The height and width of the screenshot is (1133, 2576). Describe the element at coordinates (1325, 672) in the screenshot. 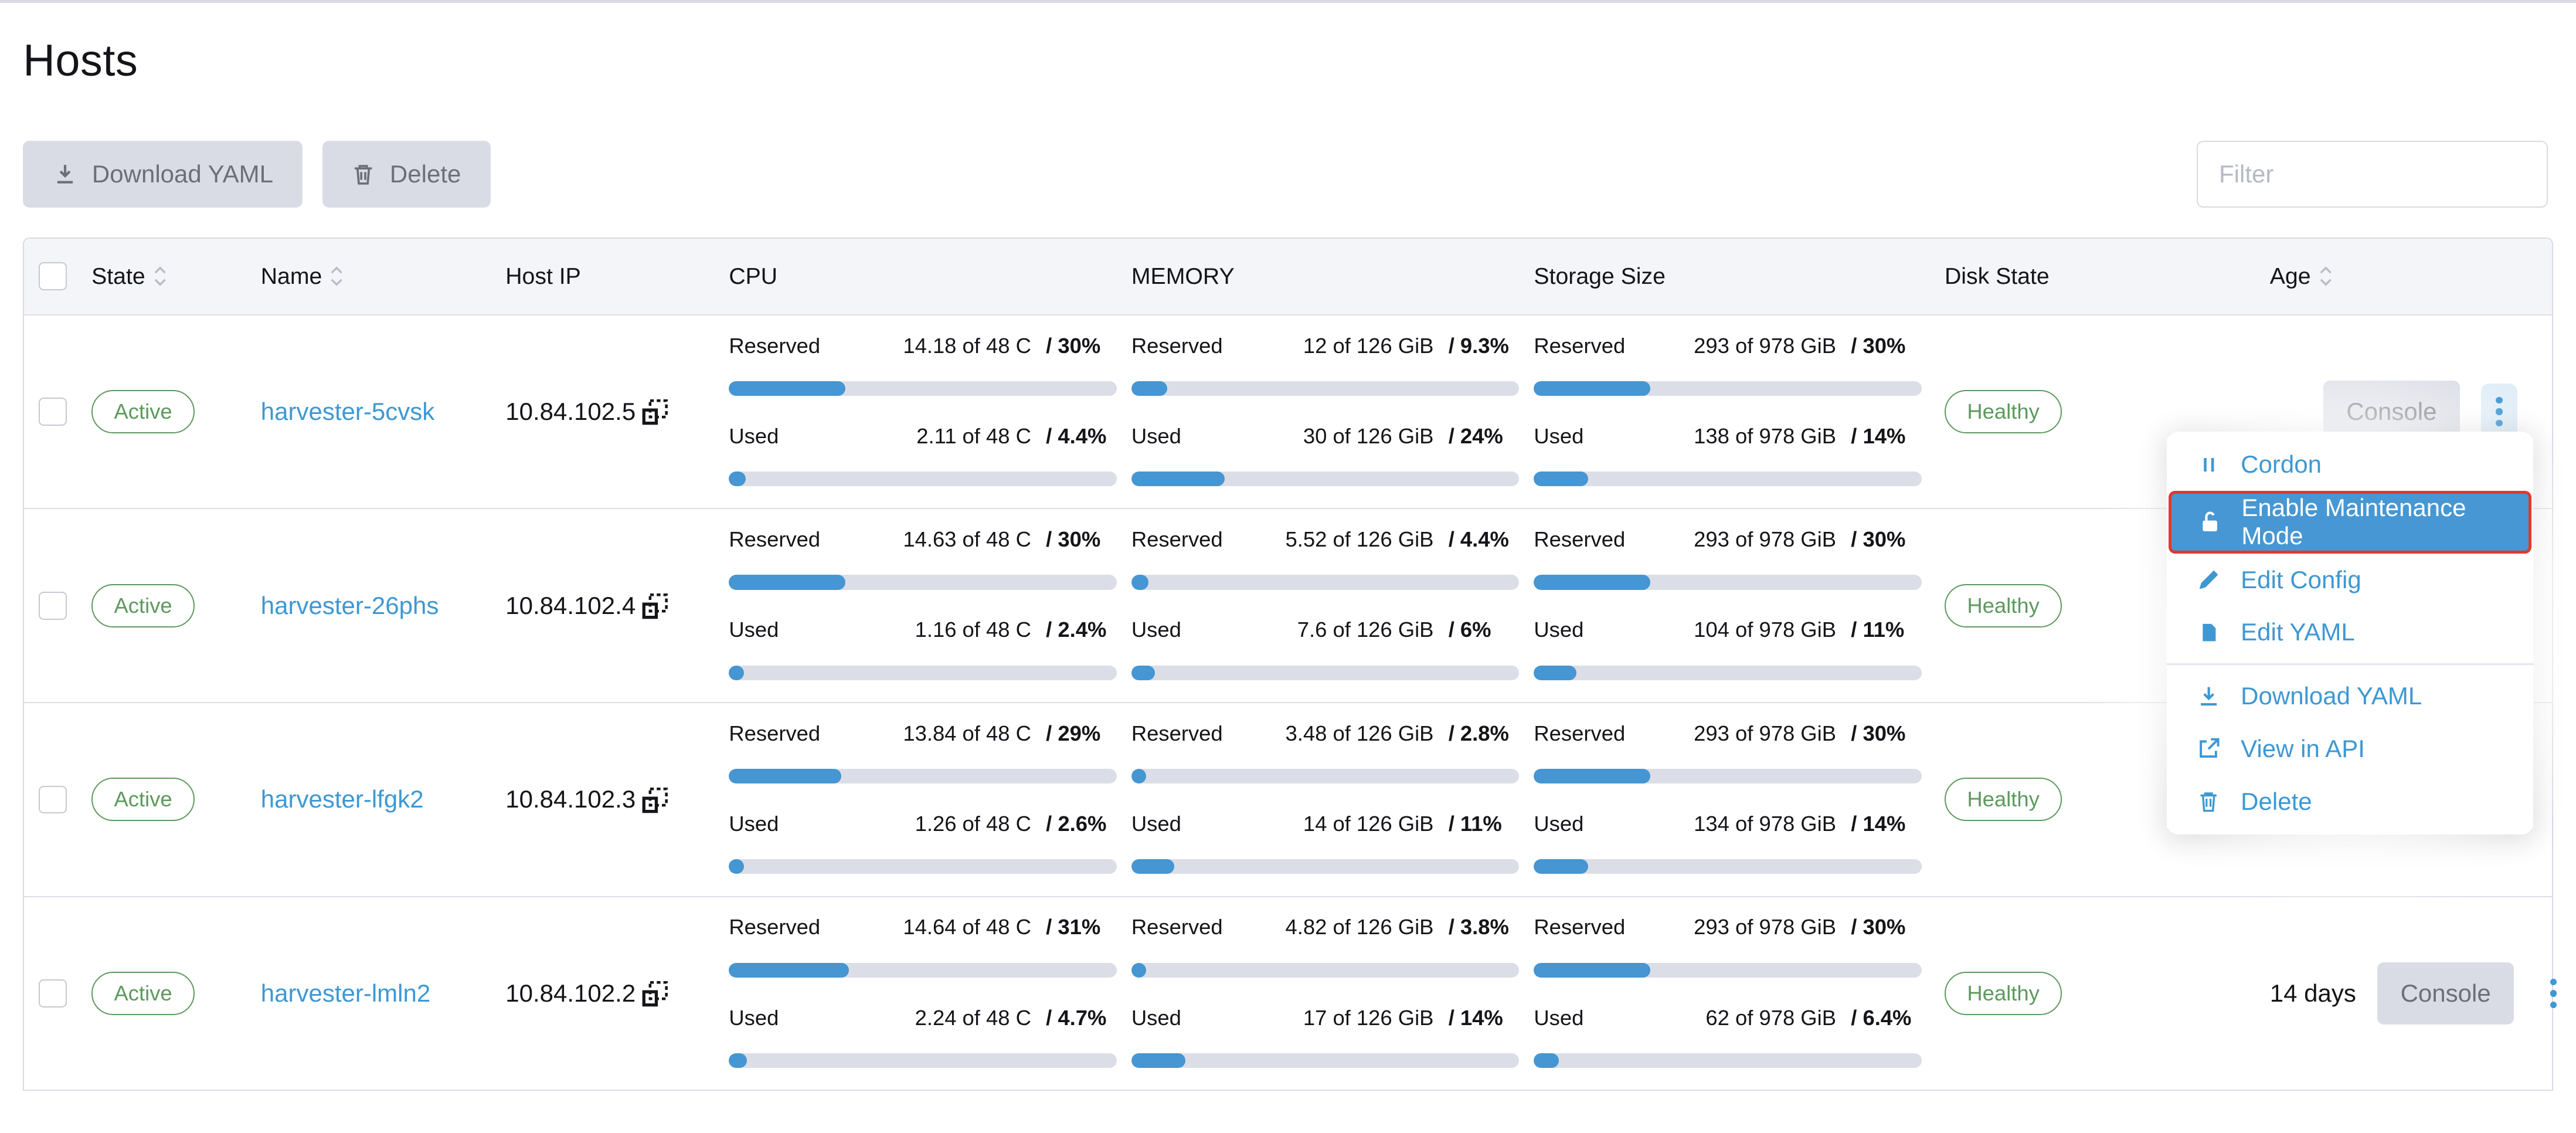

I see `memory-used-bar` at that location.